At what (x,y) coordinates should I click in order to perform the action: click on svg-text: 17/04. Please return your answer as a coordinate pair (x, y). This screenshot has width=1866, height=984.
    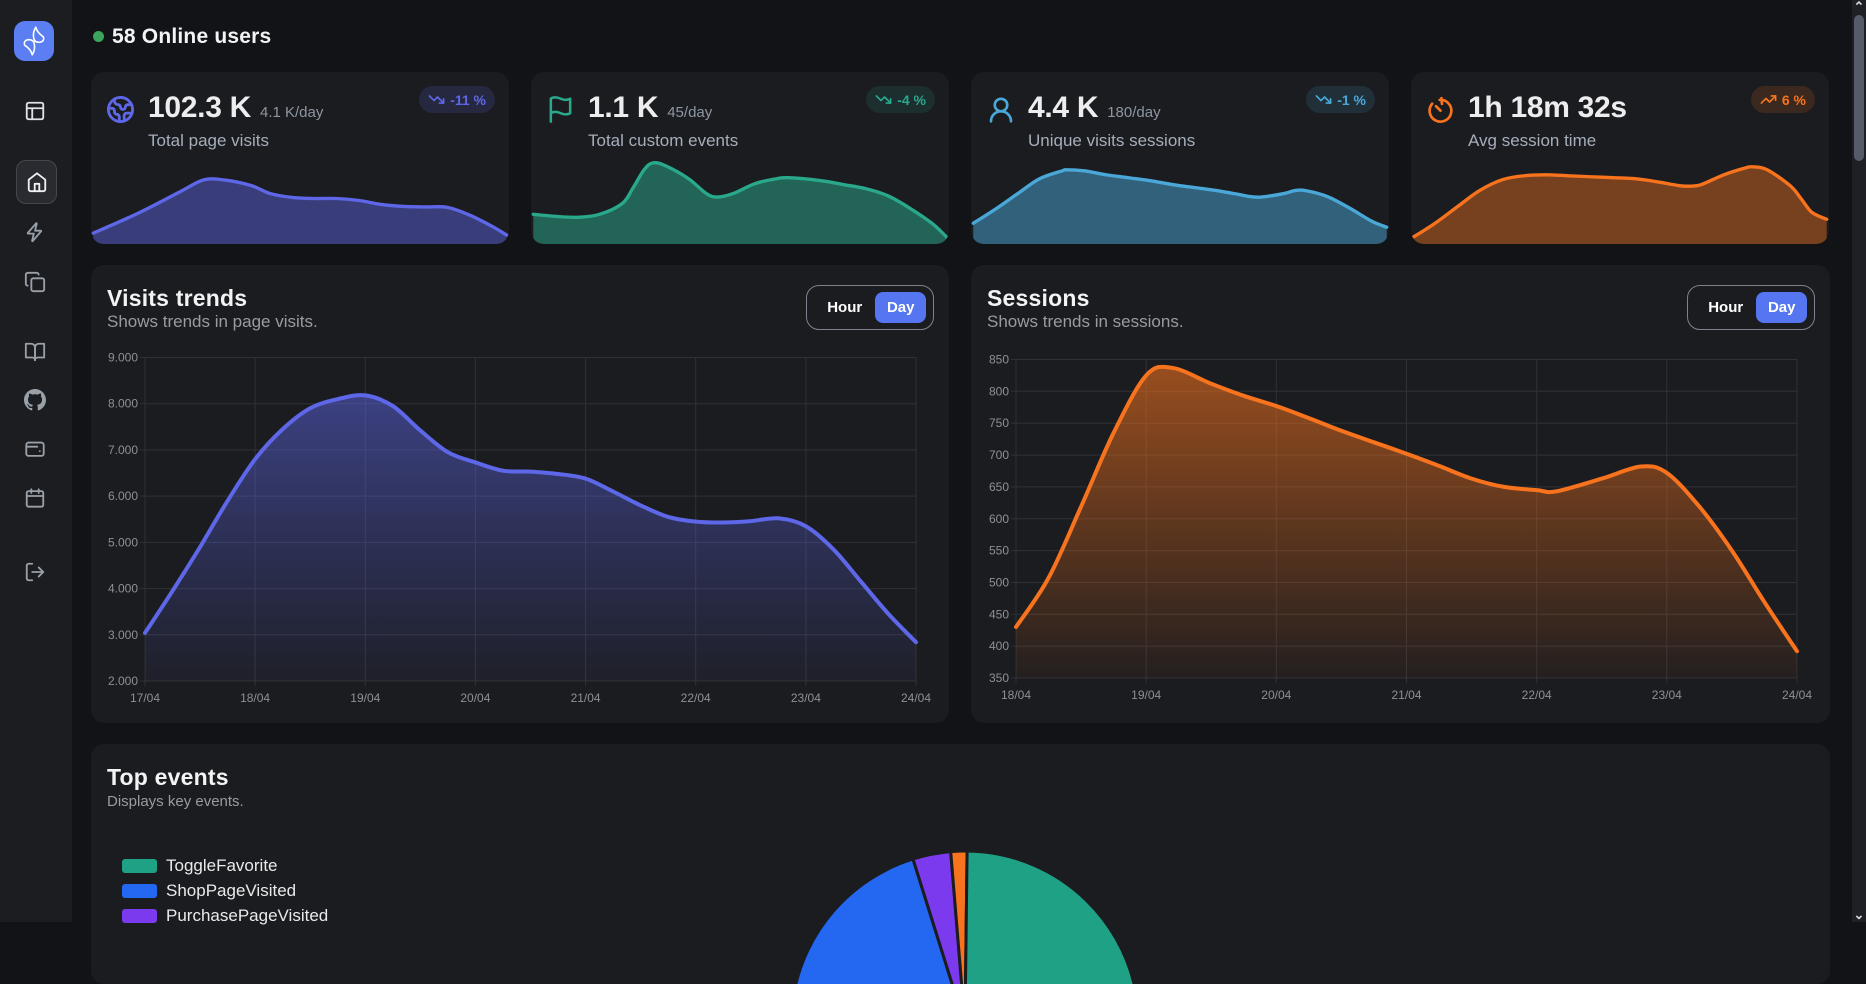
    Looking at the image, I should click on (145, 698).